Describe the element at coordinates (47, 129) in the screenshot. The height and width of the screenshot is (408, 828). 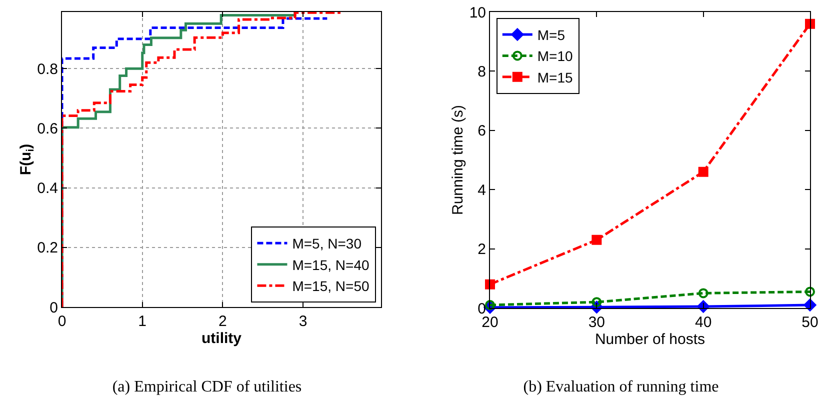
I see `y-tick-label: 0.6` at that location.